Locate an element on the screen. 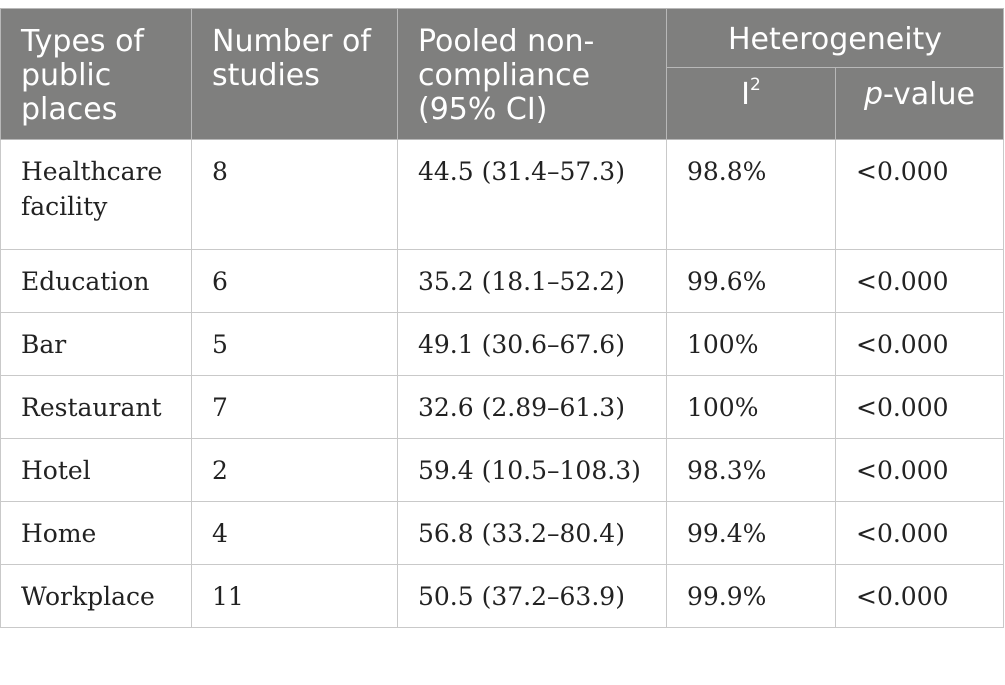 Image resolution: width=1005 pixels, height=685 pixels. cell-type: Bar is located at coordinates (96, 344).